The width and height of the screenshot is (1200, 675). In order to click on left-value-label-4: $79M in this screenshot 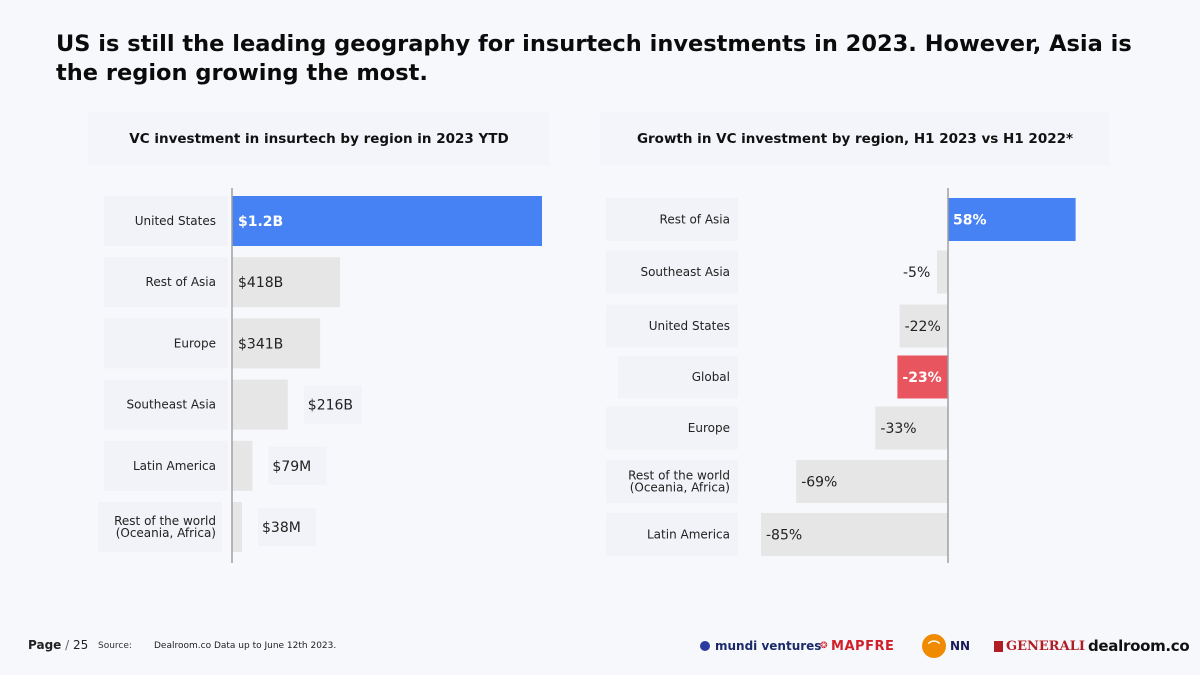, I will do `click(291, 467)`.